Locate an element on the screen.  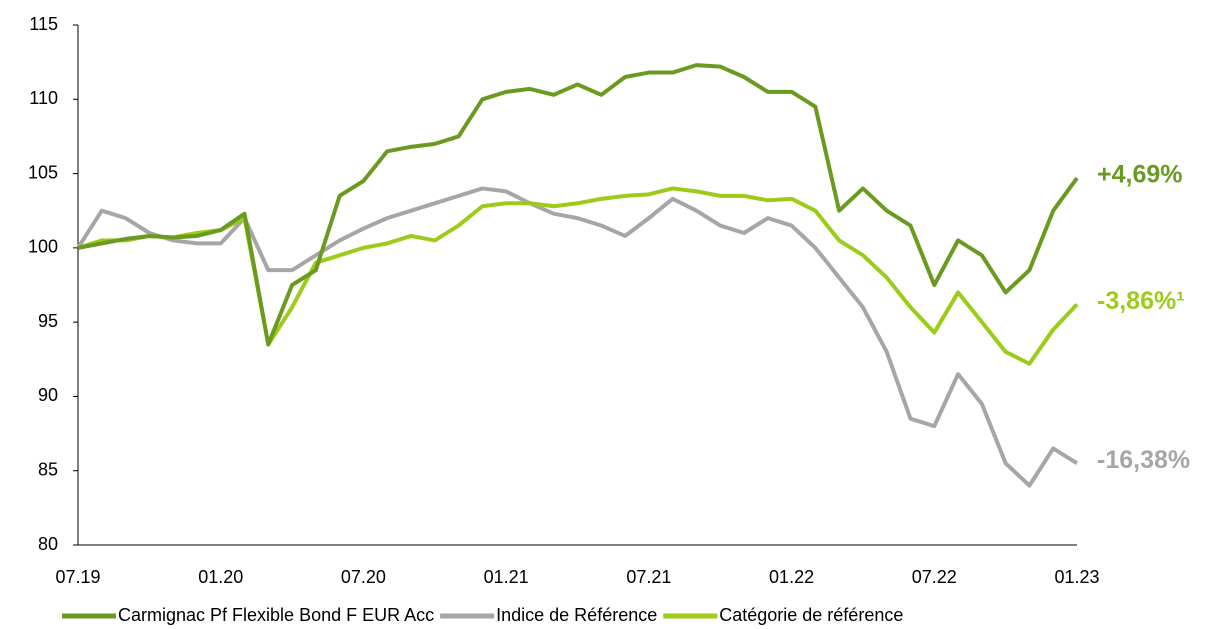
legend-label: Carmignac Pf Flexible Bond F EUR Acc is located at coordinates (276, 615).